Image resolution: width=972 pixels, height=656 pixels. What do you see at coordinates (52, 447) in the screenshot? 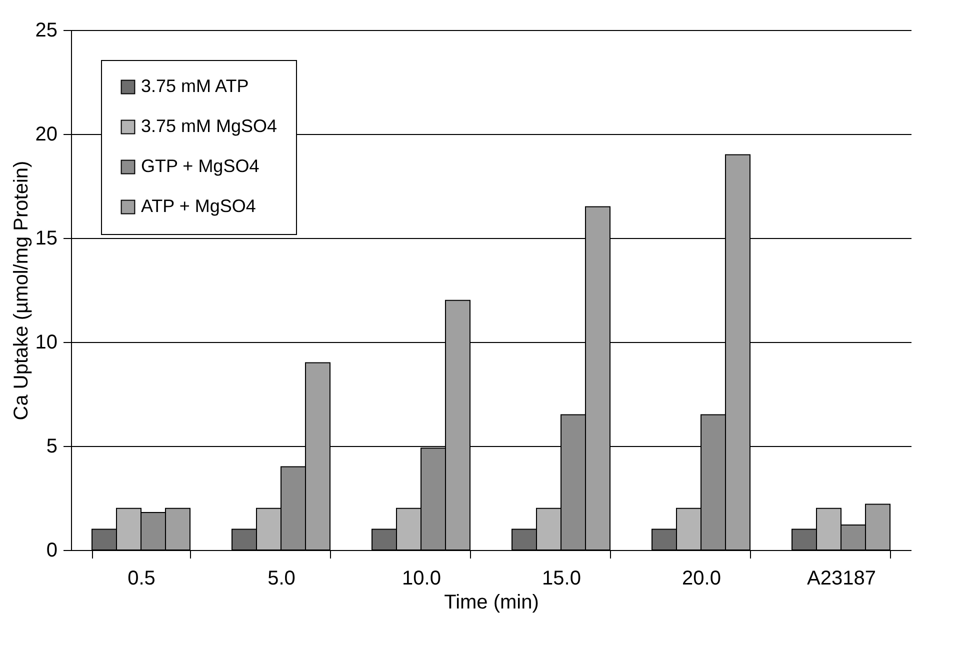
I see `y-tick-label: 5` at bounding box center [52, 447].